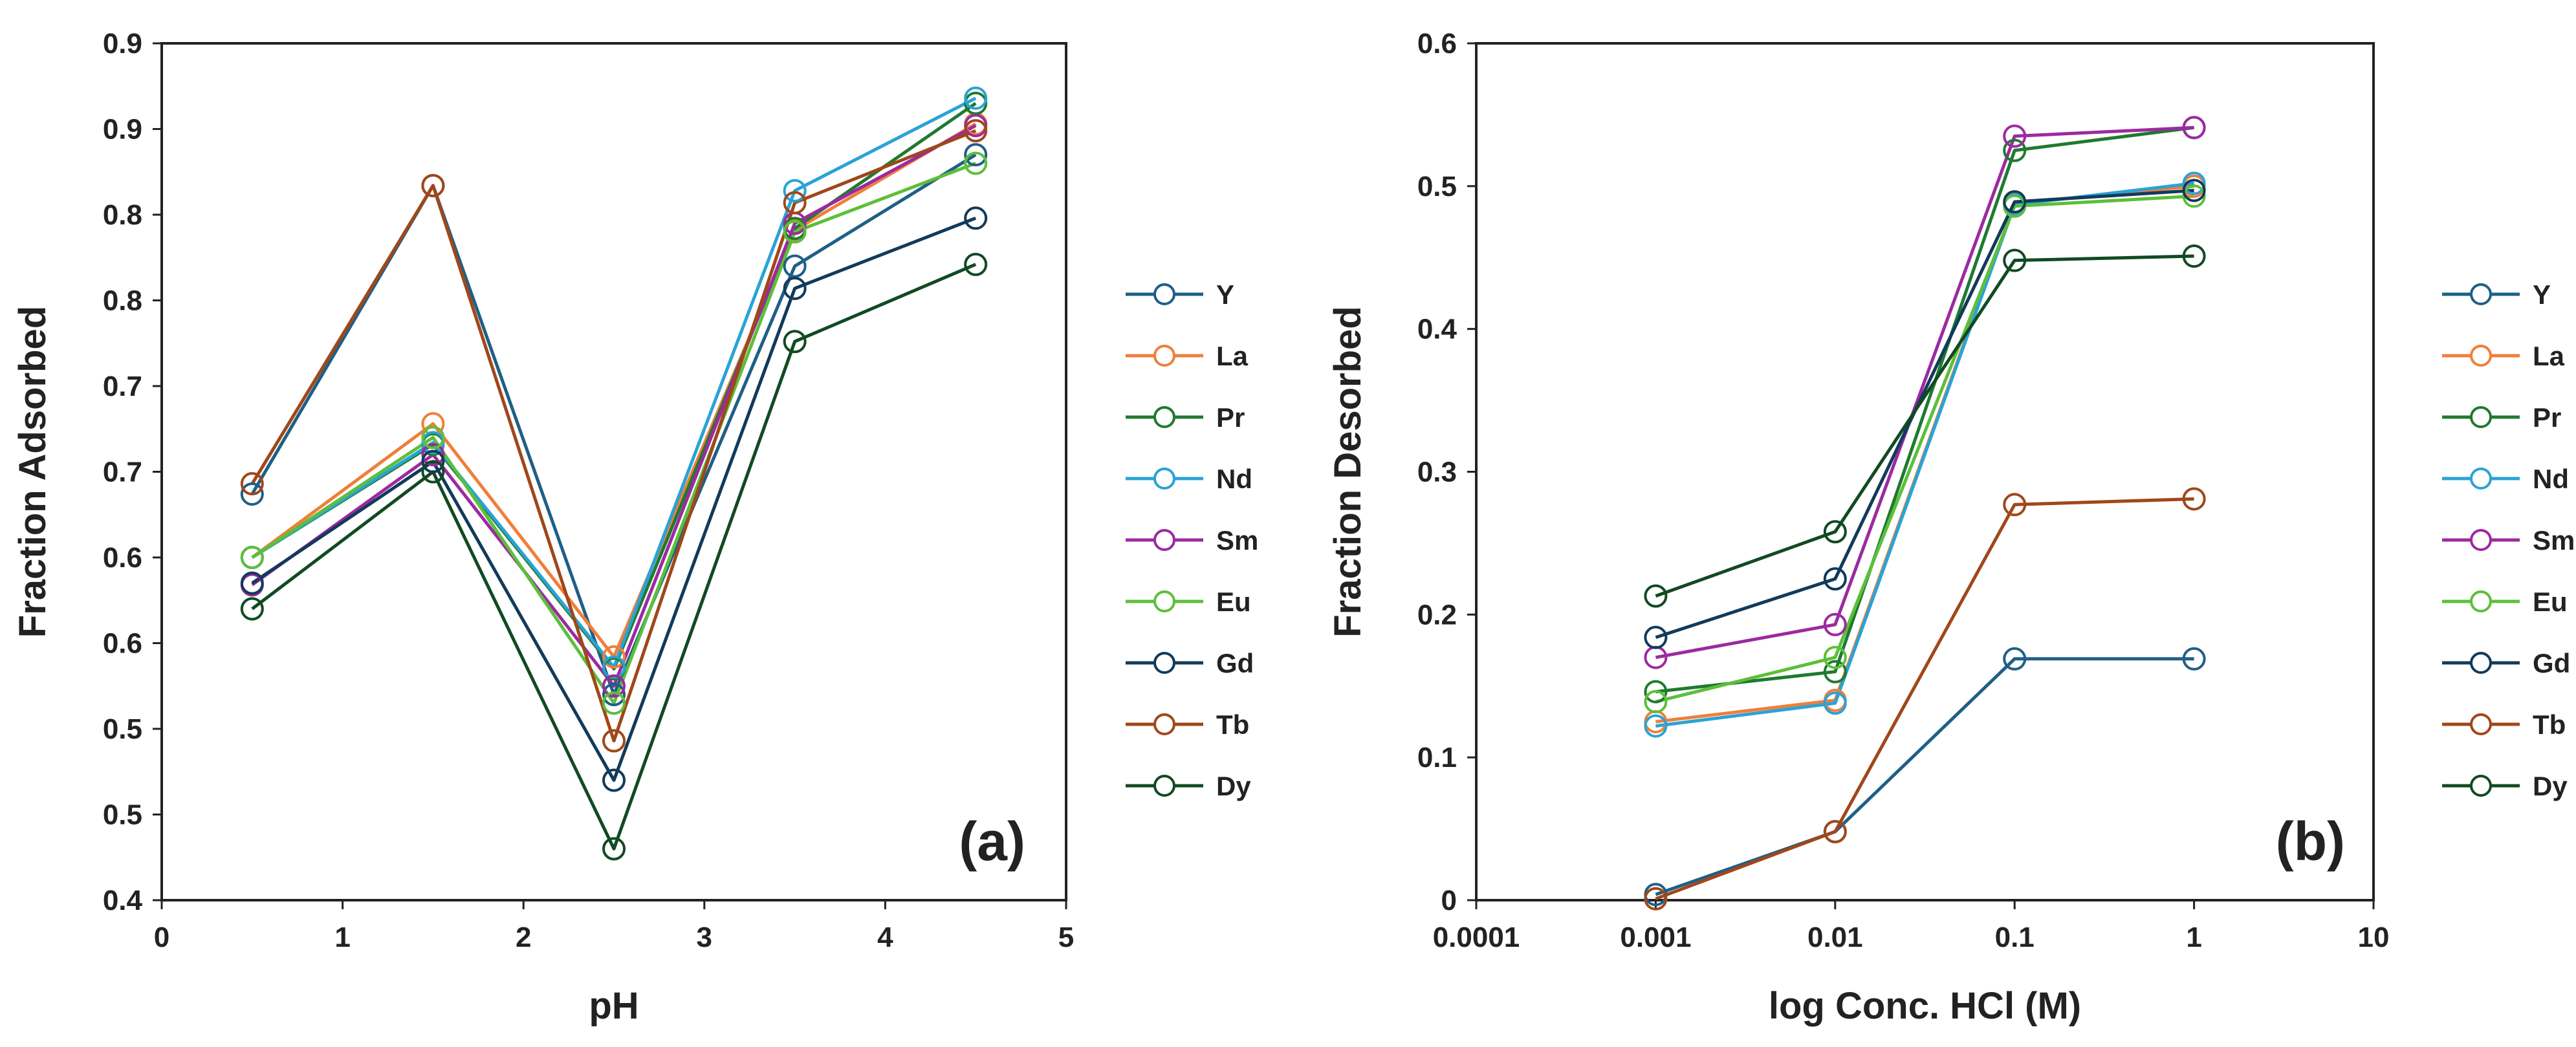 The height and width of the screenshot is (1047, 2576). What do you see at coordinates (2481, 663) in the screenshot?
I see `legend-marker-Gd` at bounding box center [2481, 663].